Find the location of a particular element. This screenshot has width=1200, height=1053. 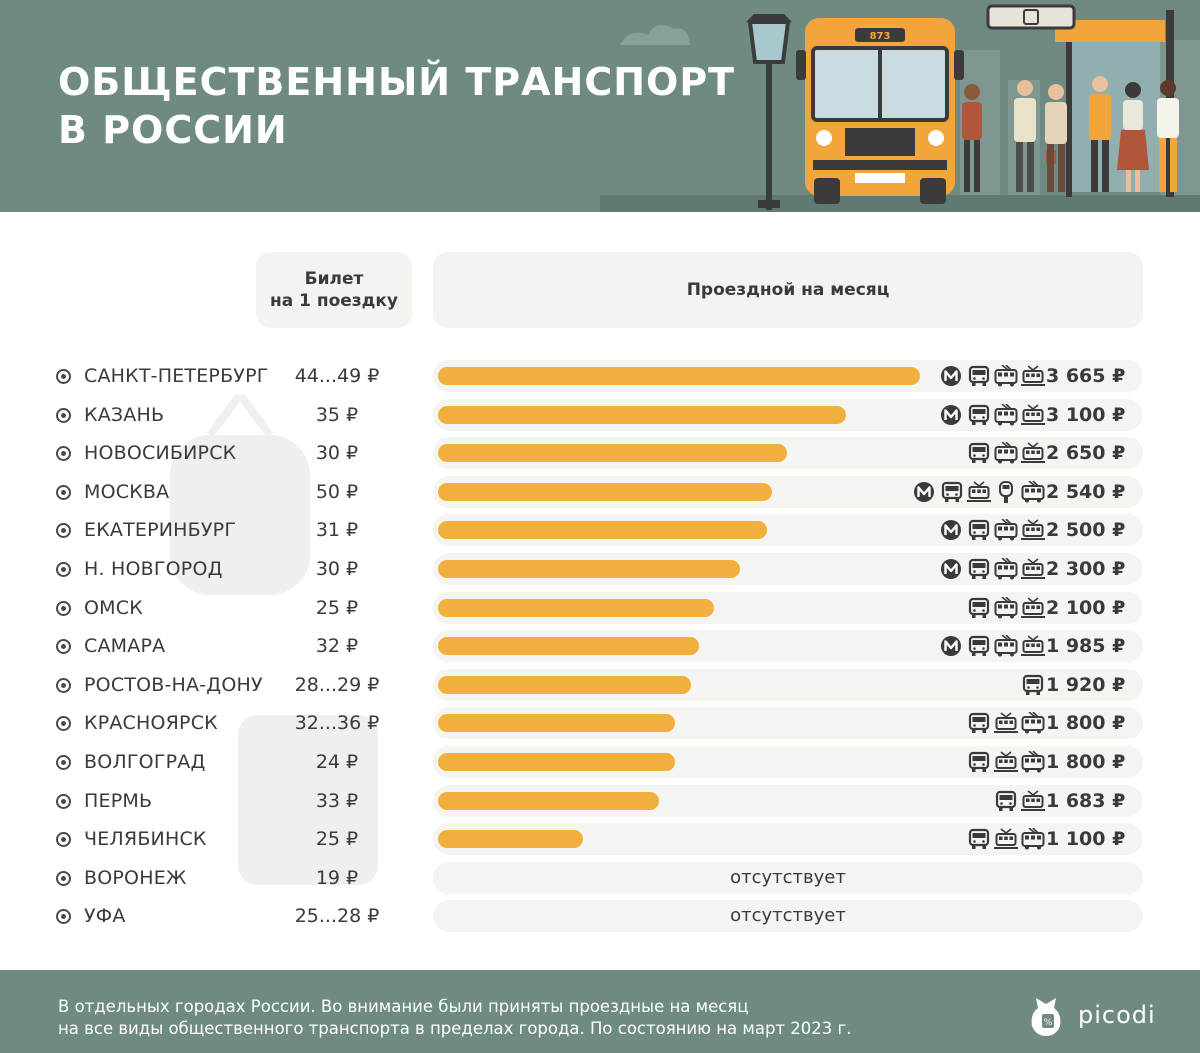

table-row: ЕКАТЕРИНБУРГ 31 ₽ 2 500 ₽ is located at coordinates (600, 530).